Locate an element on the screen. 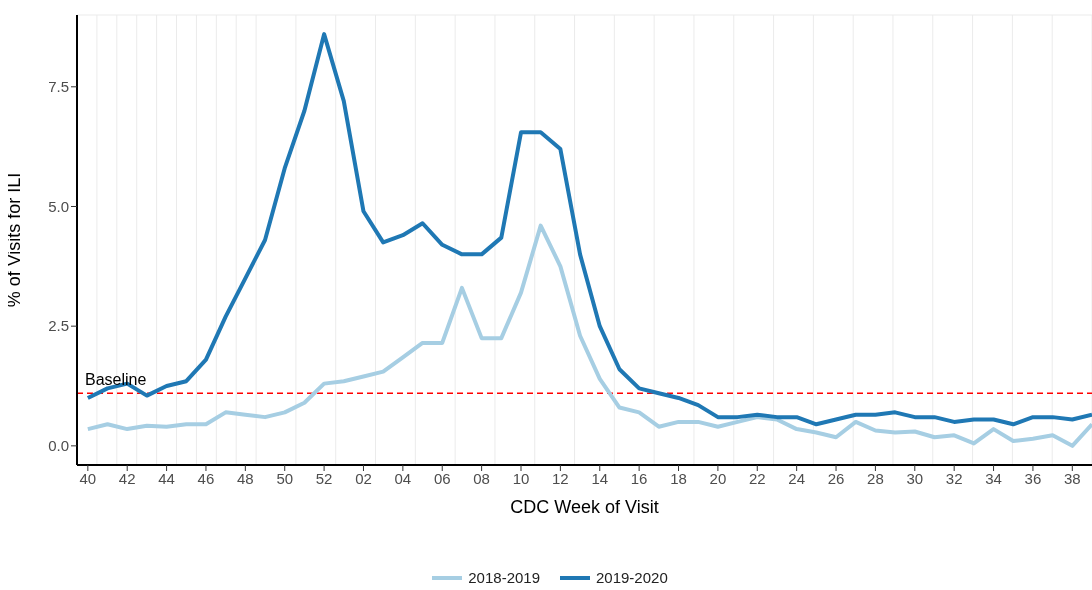 The height and width of the screenshot is (590, 1092). x-tick-label: 08 is located at coordinates (481, 478).